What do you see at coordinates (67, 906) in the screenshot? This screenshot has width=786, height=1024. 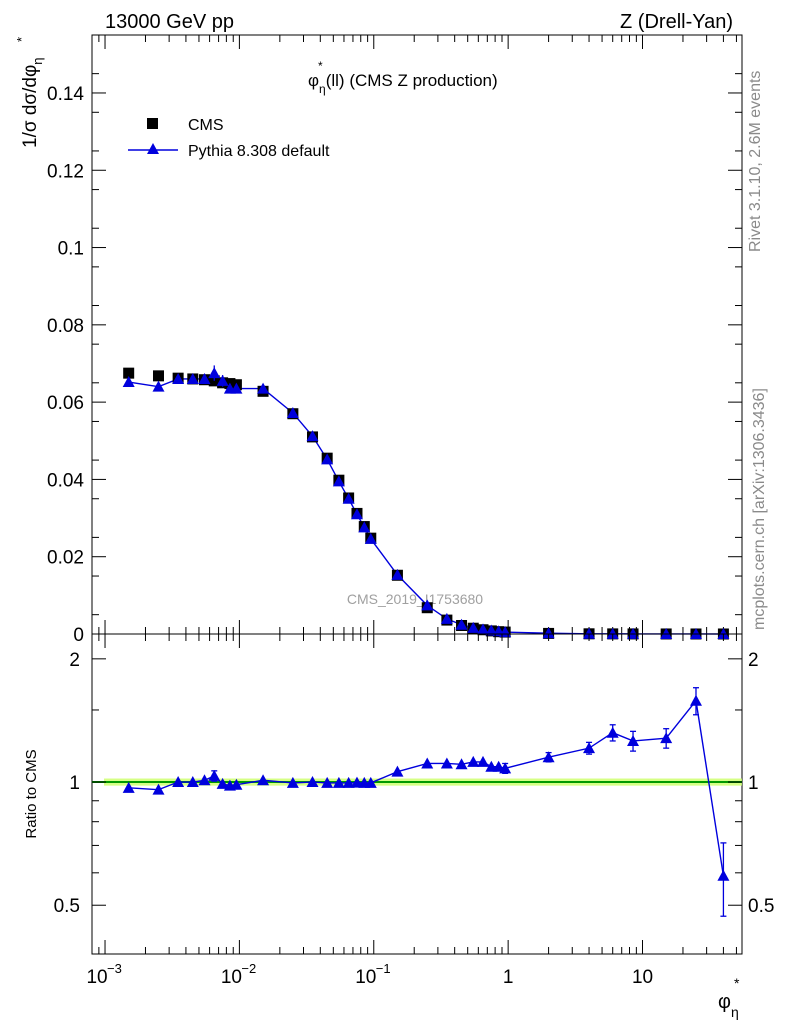 I see `lower-y-tick-label: 0.5` at bounding box center [67, 906].